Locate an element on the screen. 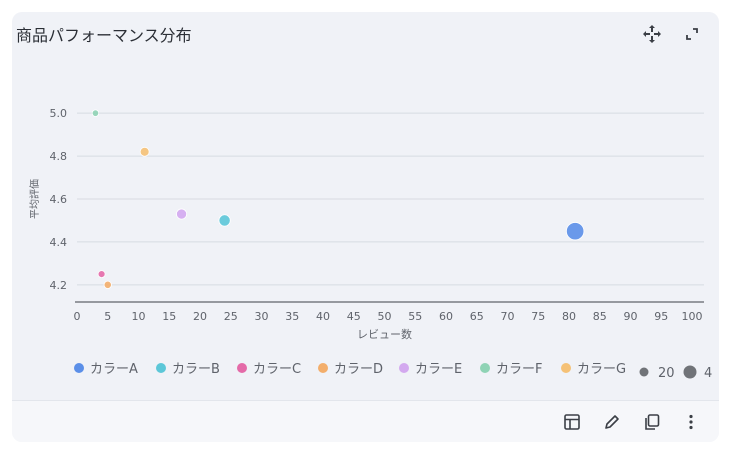  x-tick-label: 35 is located at coordinates (292, 316).